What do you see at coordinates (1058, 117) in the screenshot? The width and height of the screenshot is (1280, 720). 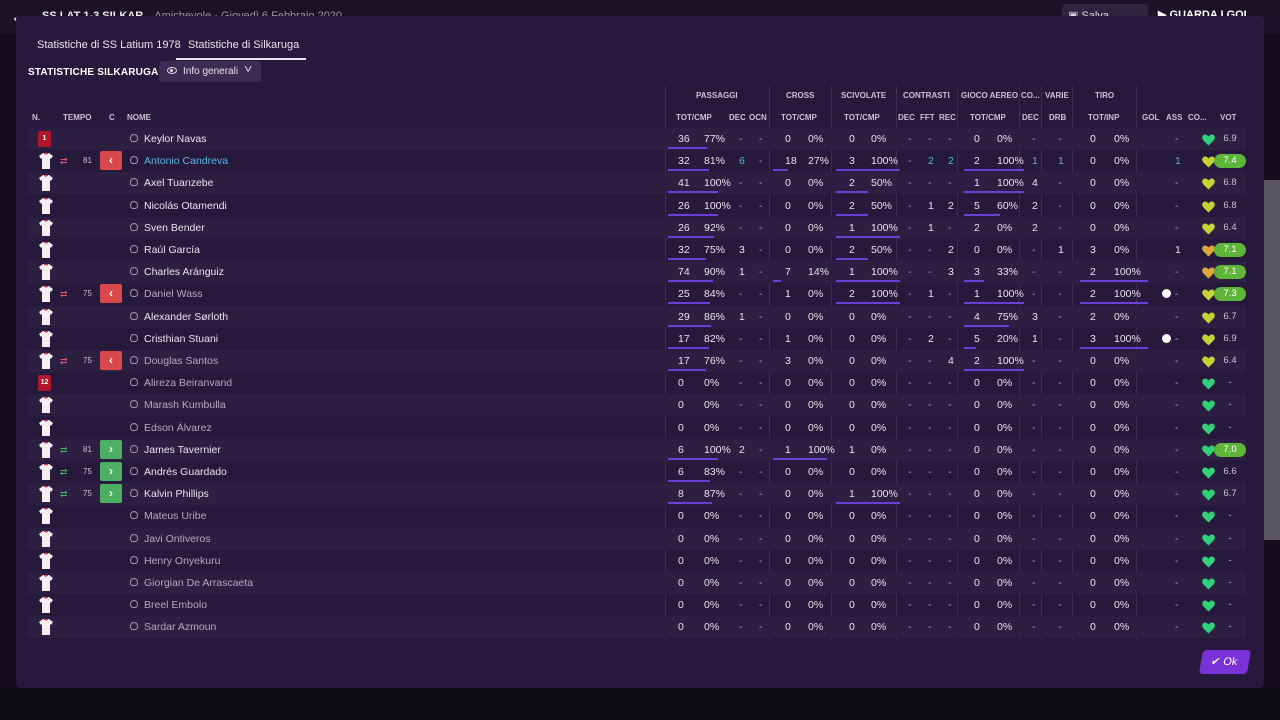 I see `column-header-varie-drb: DRB` at bounding box center [1058, 117].